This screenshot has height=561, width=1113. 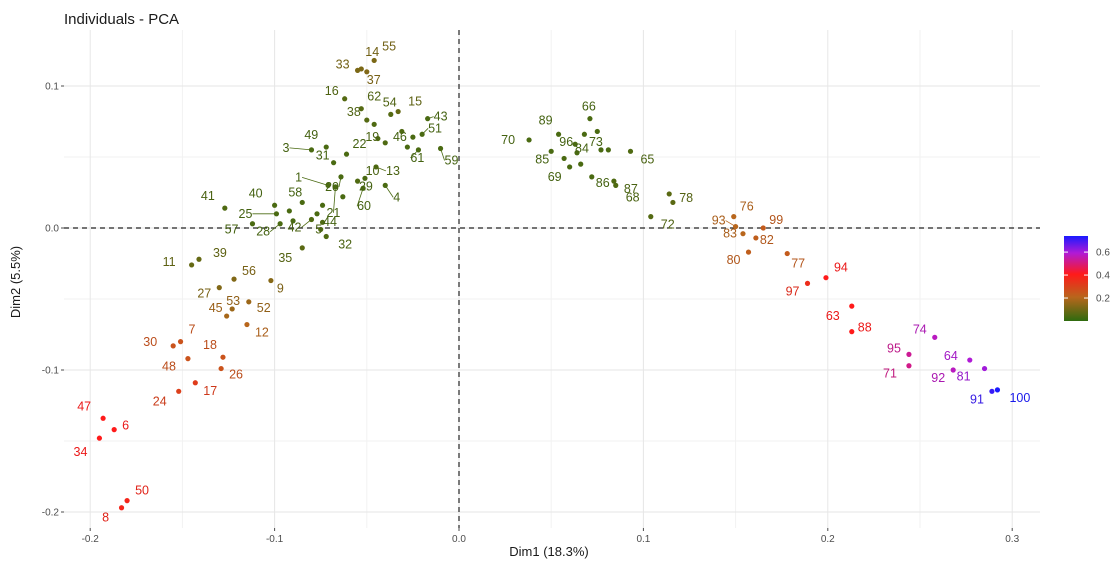 What do you see at coordinates (91, 539) in the screenshot?
I see `x-tick-label: -0.2` at bounding box center [91, 539].